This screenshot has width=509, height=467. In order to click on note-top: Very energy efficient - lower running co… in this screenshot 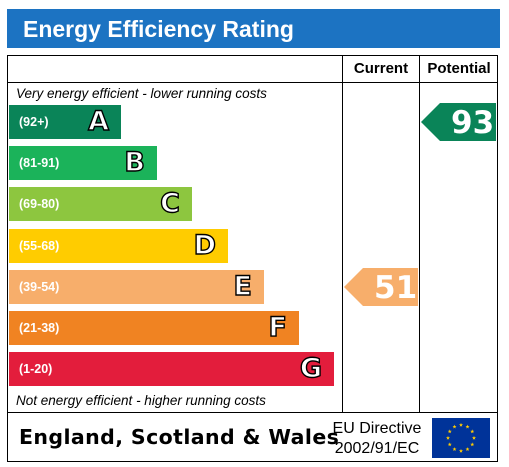, I will do `click(141, 93)`.